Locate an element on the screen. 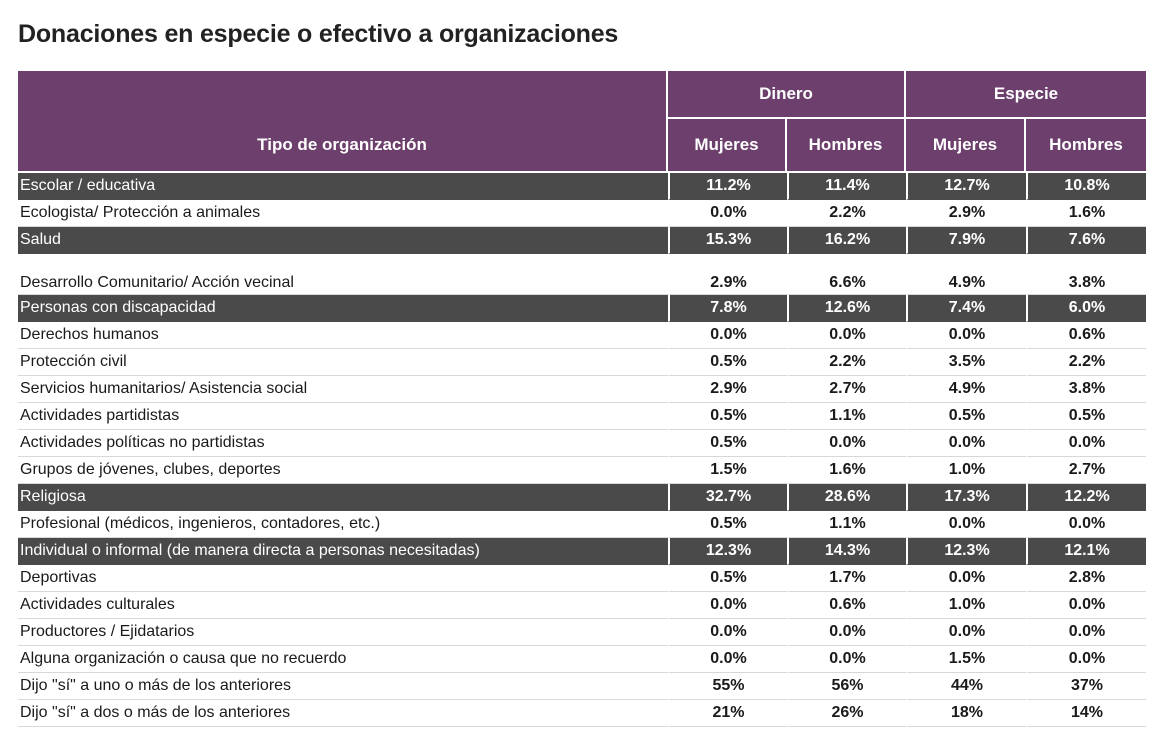 The image size is (1170, 747). cell-dinero-mujeres: 55% is located at coordinates (727, 686).